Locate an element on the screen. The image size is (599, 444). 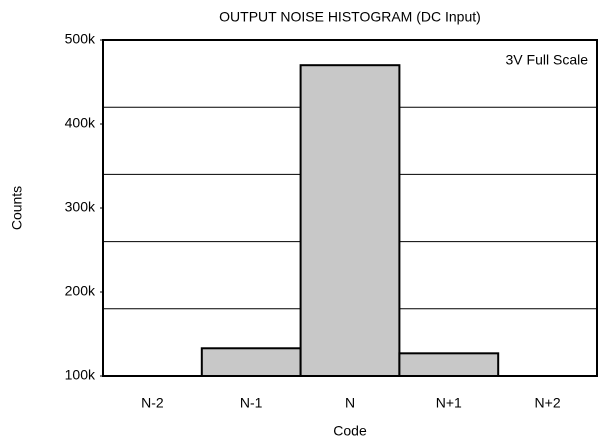
x-tick-label: N is located at coordinates (350, 403).